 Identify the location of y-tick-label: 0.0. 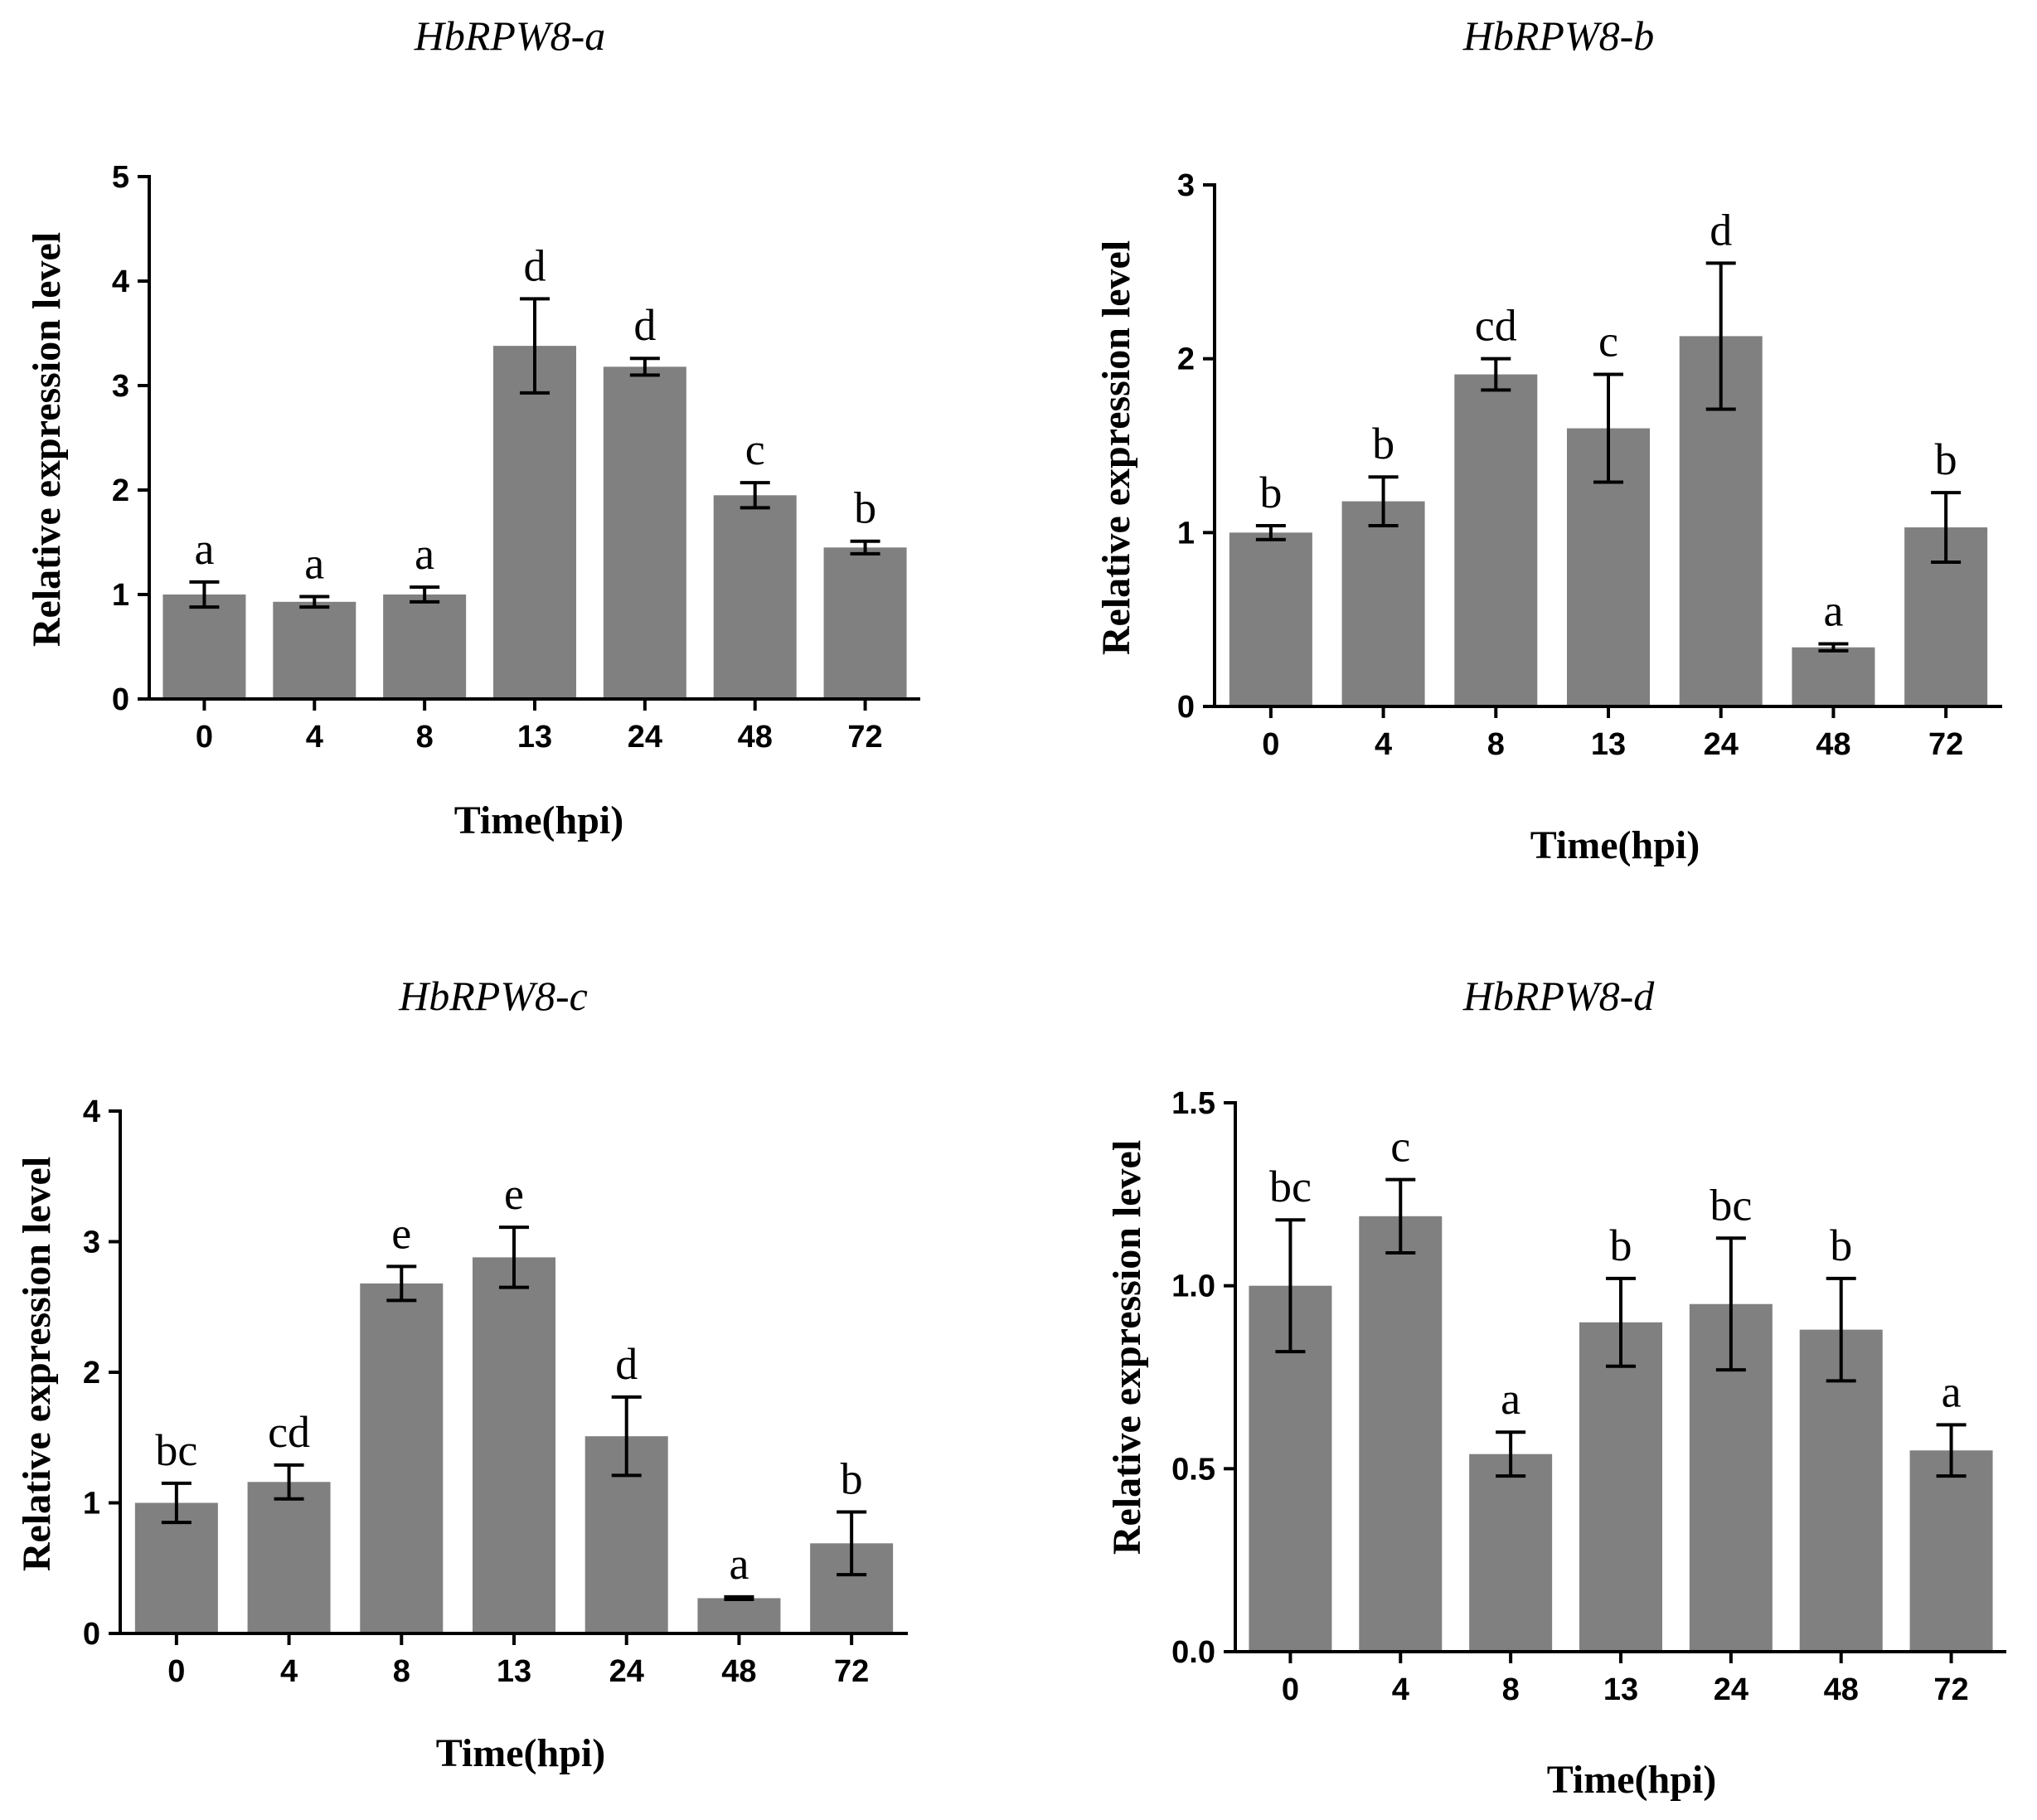
(1193, 1652).